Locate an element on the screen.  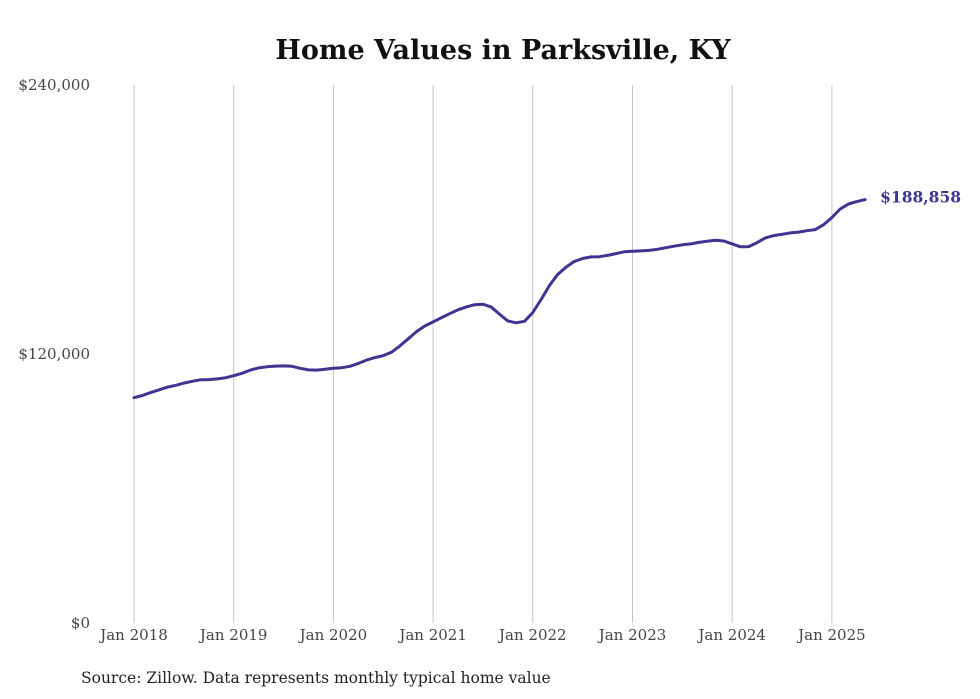
x-tick-label: Jan 2025 is located at coordinates (831, 635).